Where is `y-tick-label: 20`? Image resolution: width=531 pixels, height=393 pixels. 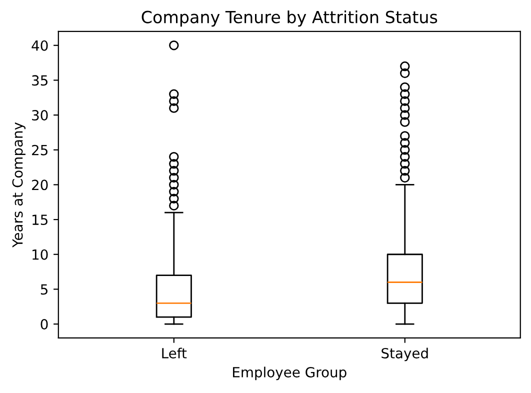 y-tick-label: 20 is located at coordinates (40, 185).